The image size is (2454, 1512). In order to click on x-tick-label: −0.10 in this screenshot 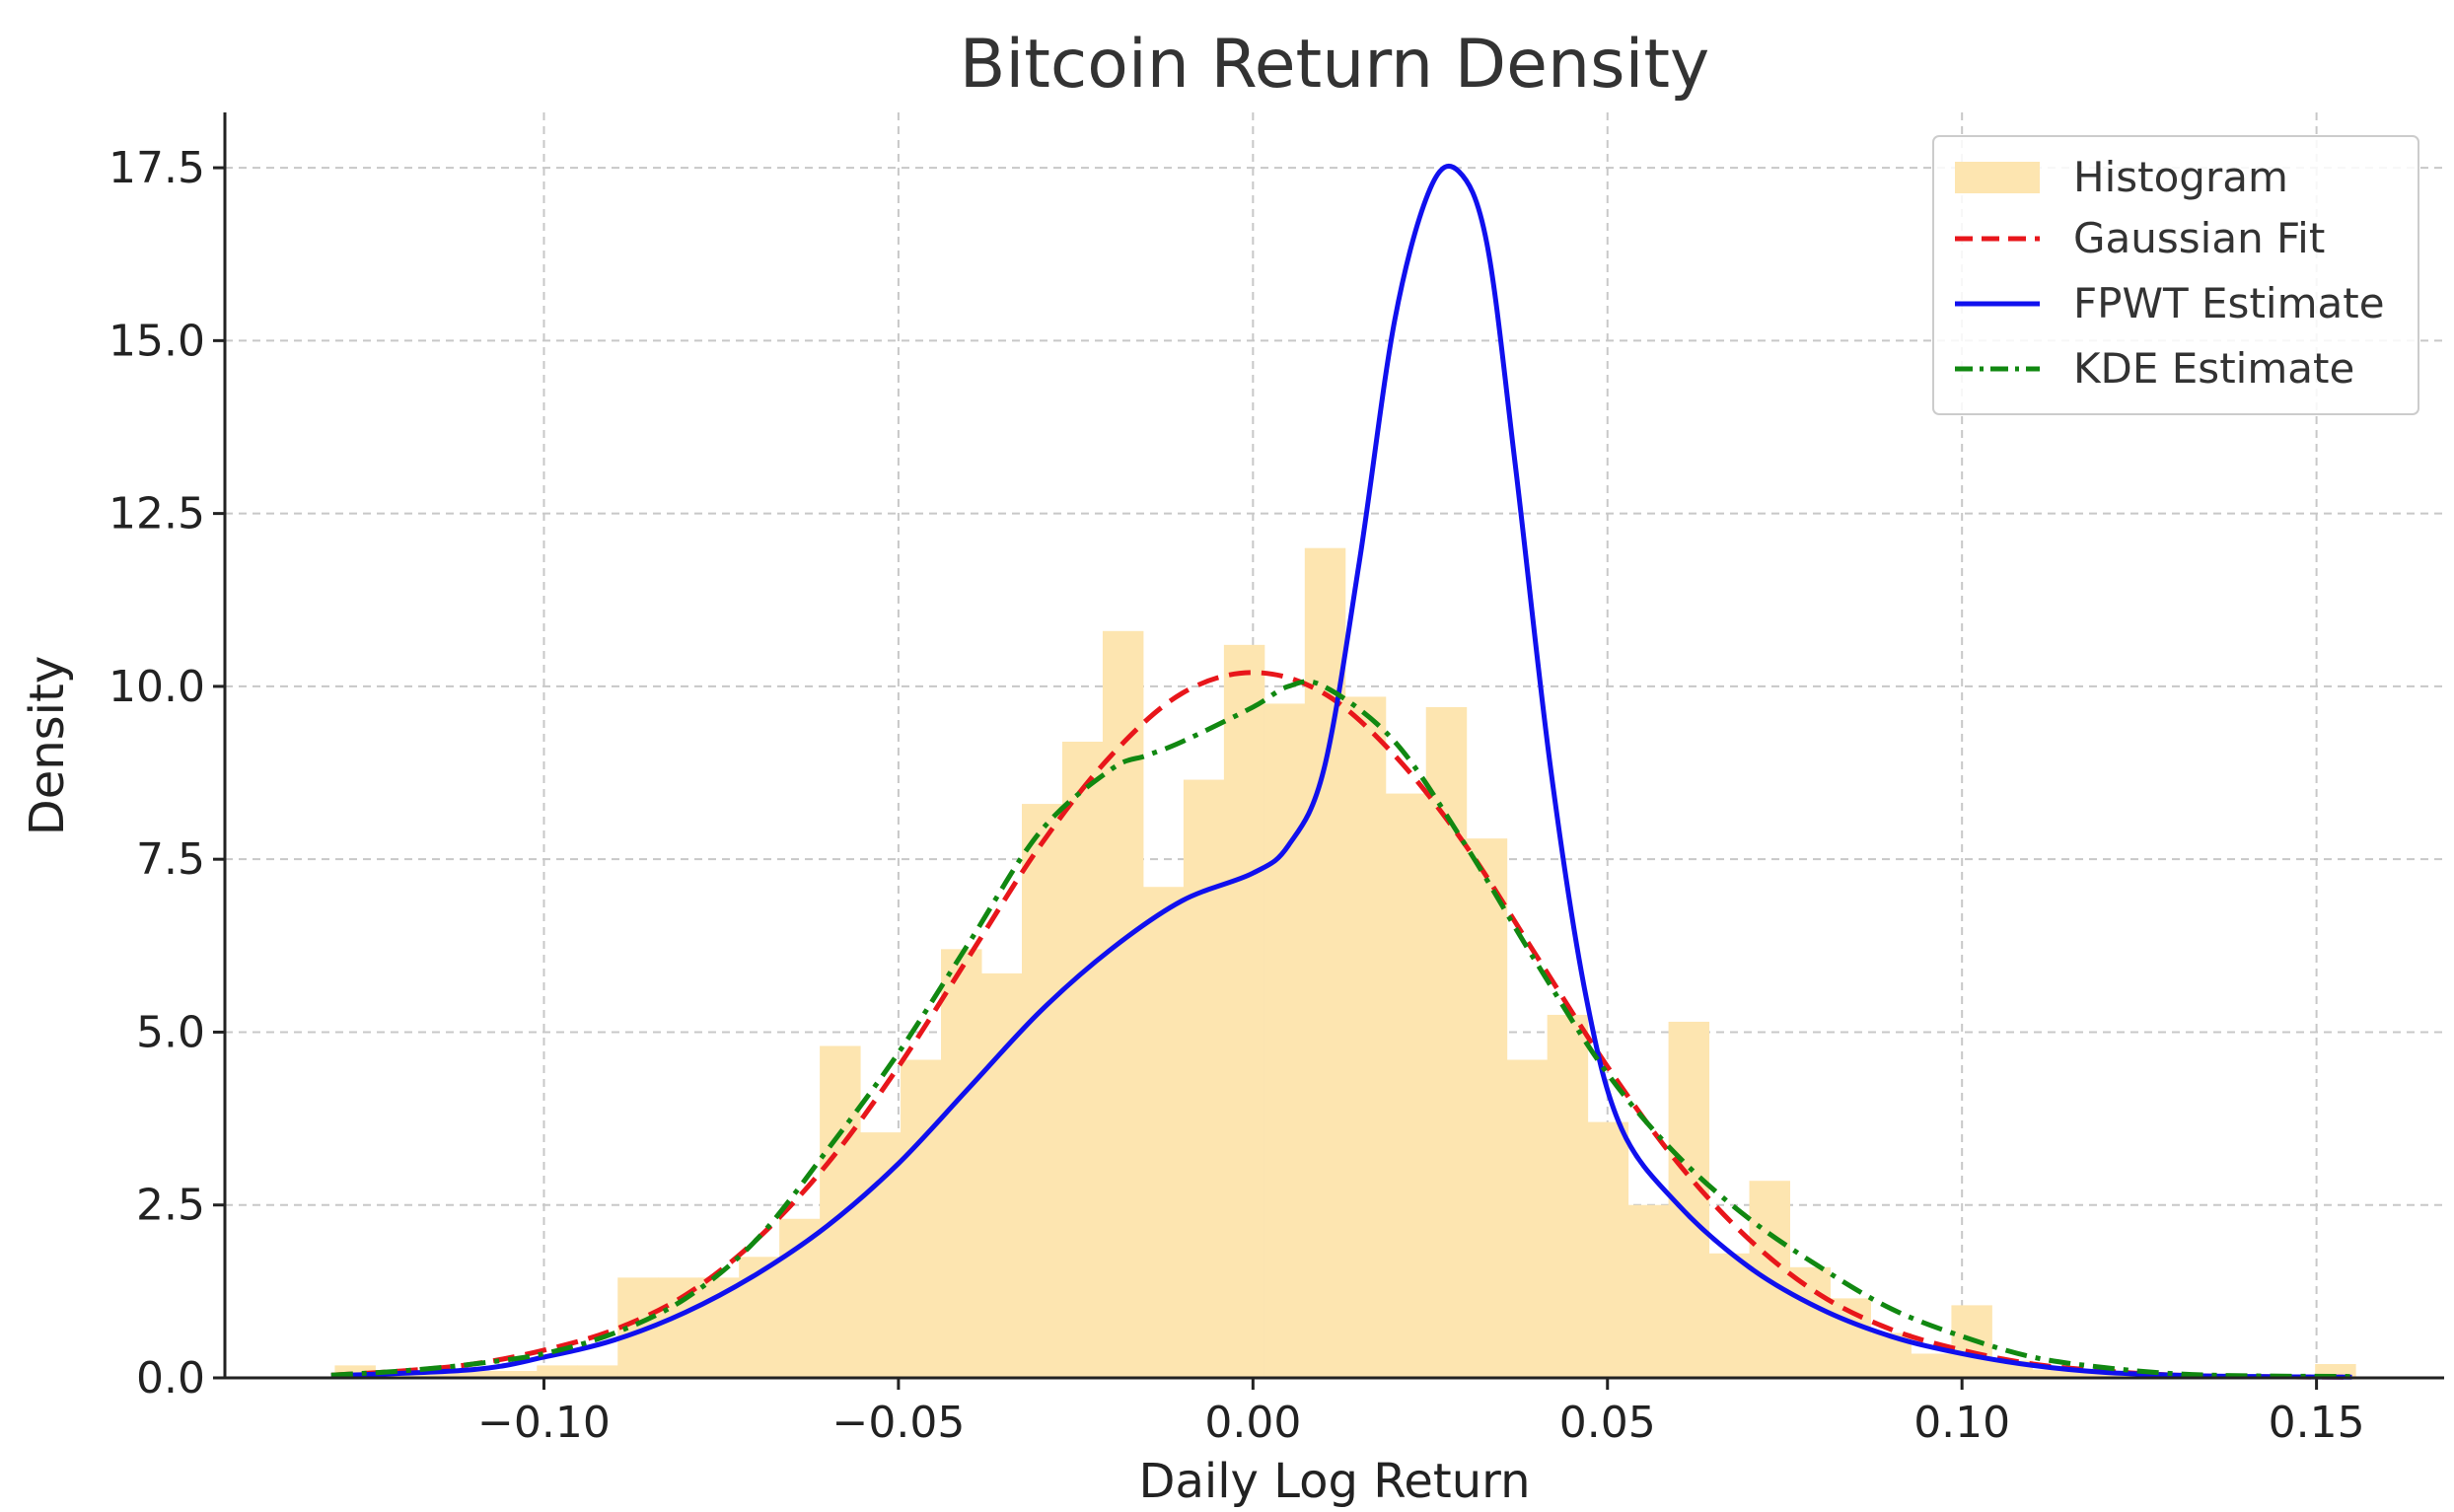, I will do `click(544, 1423)`.